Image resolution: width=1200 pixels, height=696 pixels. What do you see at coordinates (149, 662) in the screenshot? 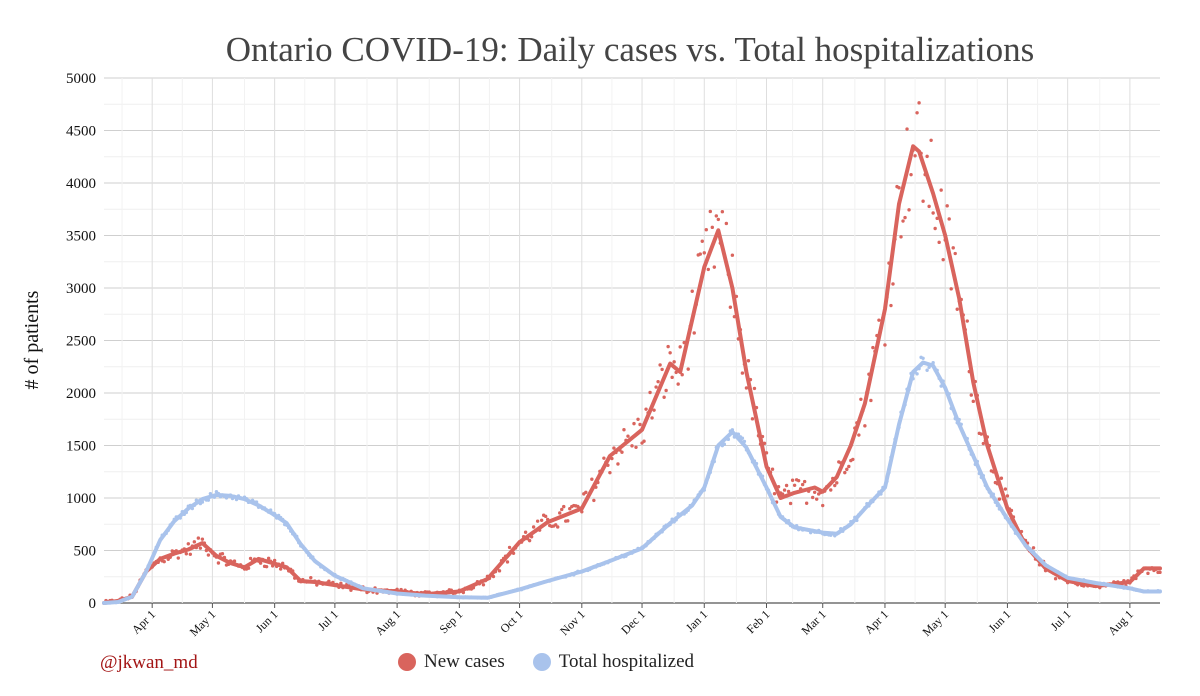
I see `credit-handle: @jkwan_md` at bounding box center [149, 662].